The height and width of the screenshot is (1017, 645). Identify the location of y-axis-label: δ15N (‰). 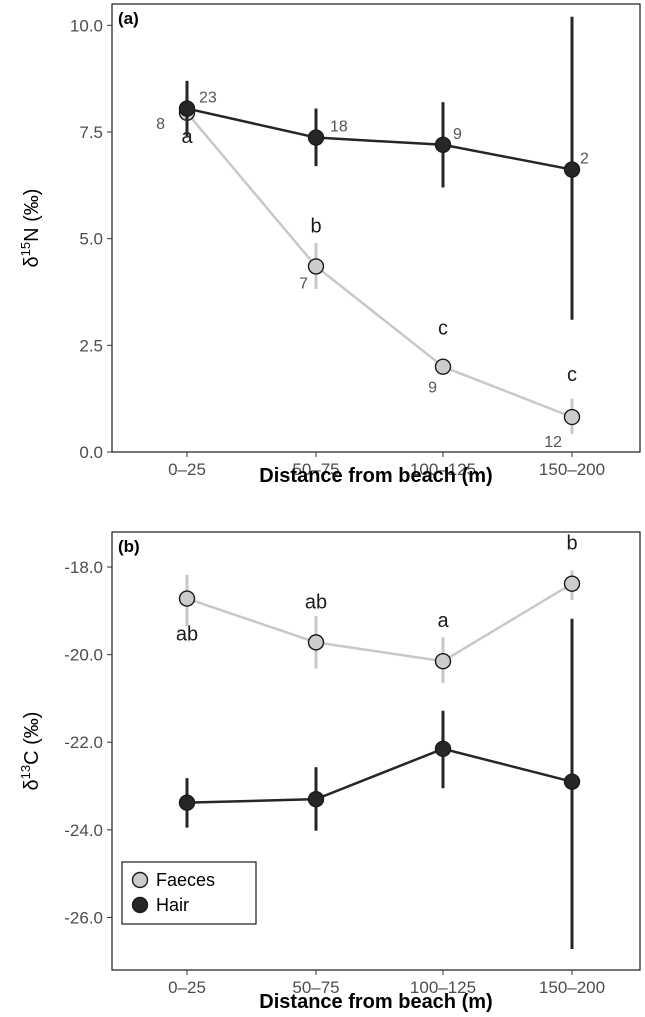
(30, 228).